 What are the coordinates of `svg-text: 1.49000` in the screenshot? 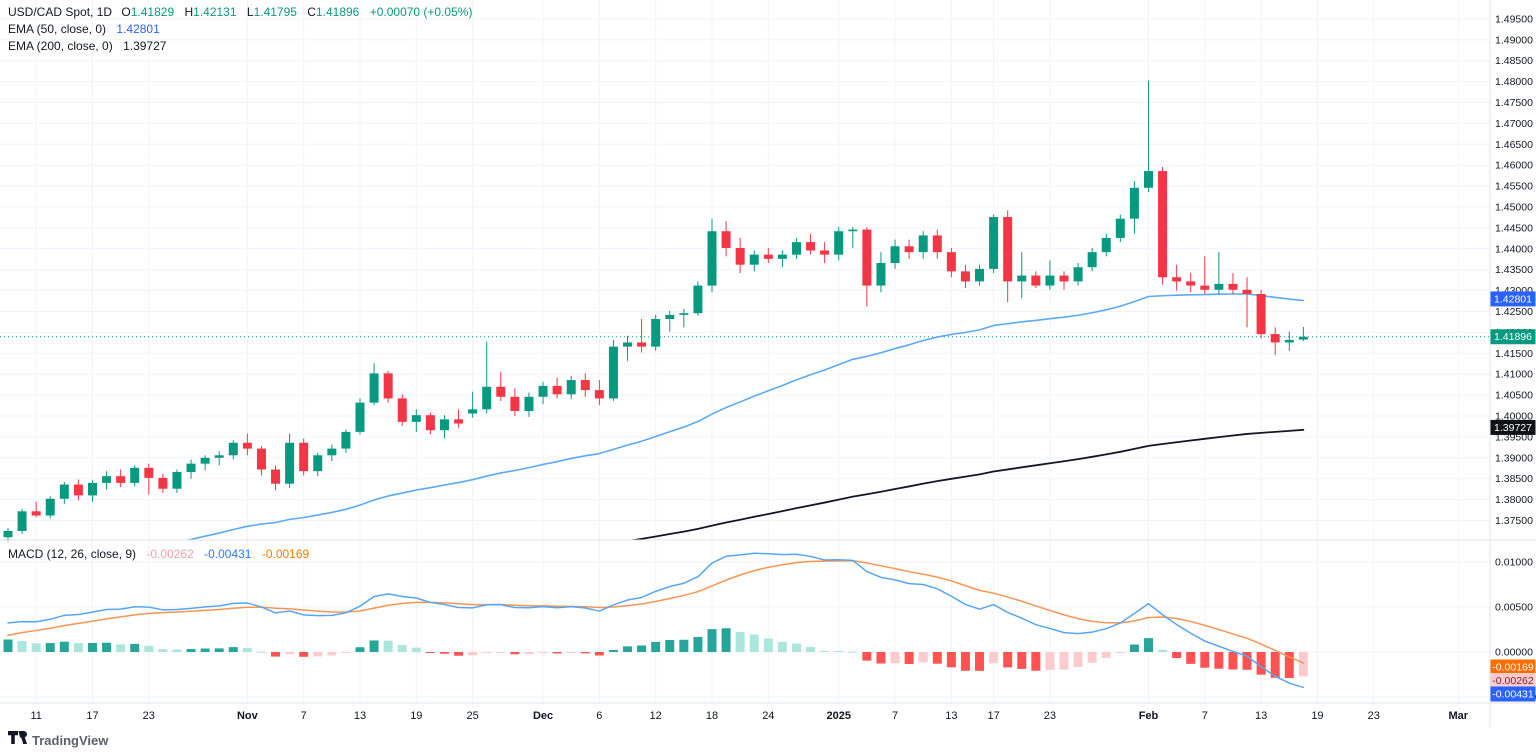 It's located at (1514, 40).